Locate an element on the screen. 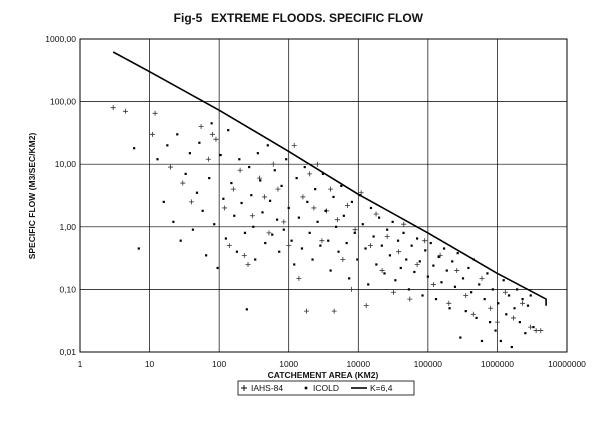 This screenshot has width=614, height=423. chart-title: EXTREME FLOODS. SPECIFIC FLOW is located at coordinates (317, 18).